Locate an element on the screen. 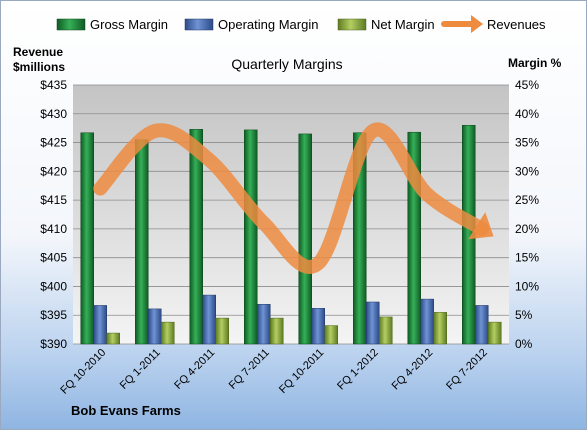 The width and height of the screenshot is (587, 430). legend-swatch-operating-margin is located at coordinates (199, 24).